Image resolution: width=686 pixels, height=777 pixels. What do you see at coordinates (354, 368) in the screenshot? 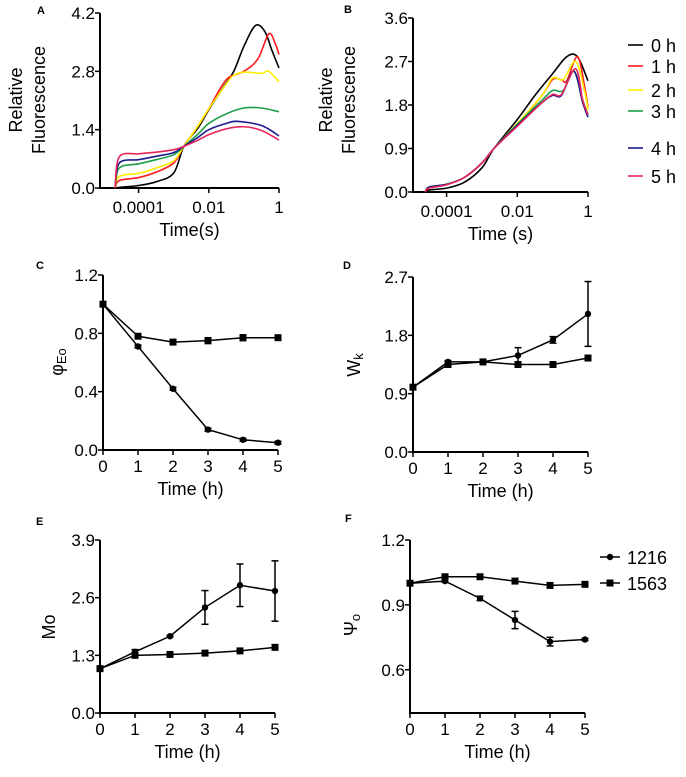
I see `y-axis-title-main: W` at bounding box center [354, 368].